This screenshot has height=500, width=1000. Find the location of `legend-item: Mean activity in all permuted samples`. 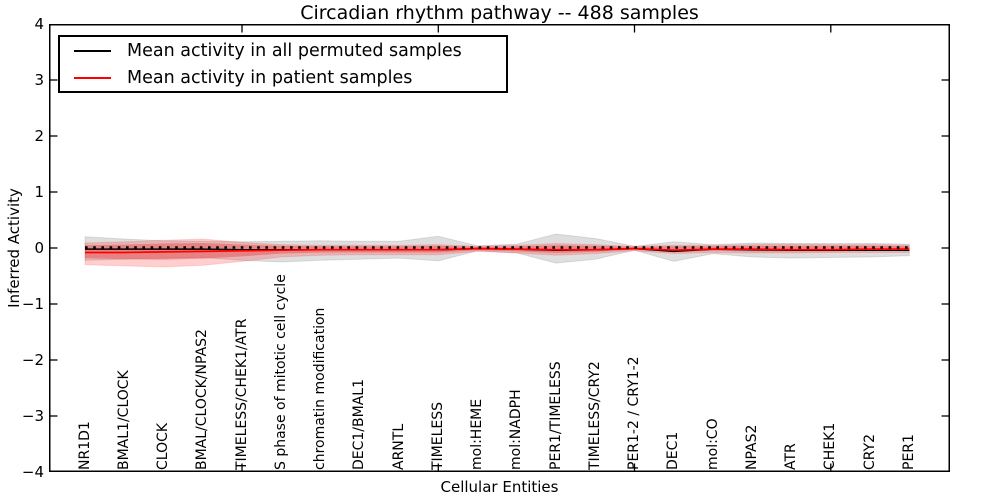

legend-item: Mean activity in all permuted samples is located at coordinates (283, 50).